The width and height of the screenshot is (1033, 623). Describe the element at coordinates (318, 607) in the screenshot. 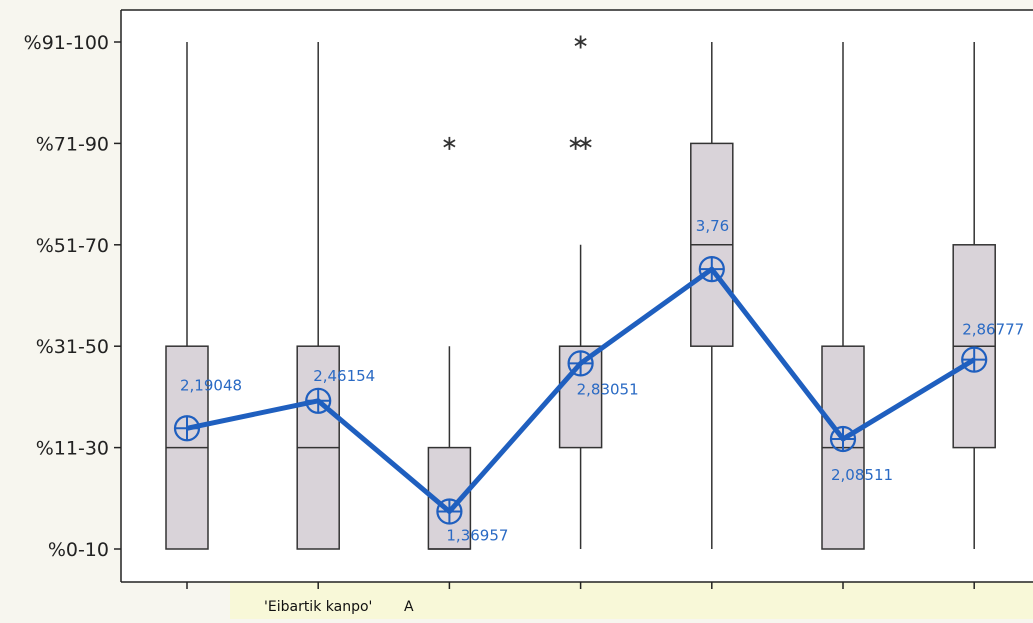

I see `x-tick-label: 'Eibartik kanpo'` at that location.